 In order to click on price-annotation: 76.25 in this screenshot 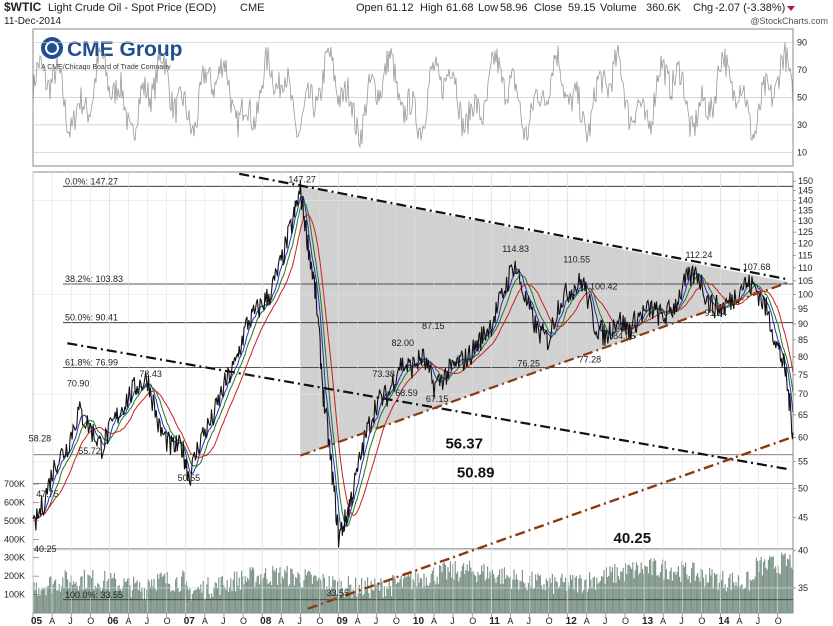, I will do `click(528, 363)`.